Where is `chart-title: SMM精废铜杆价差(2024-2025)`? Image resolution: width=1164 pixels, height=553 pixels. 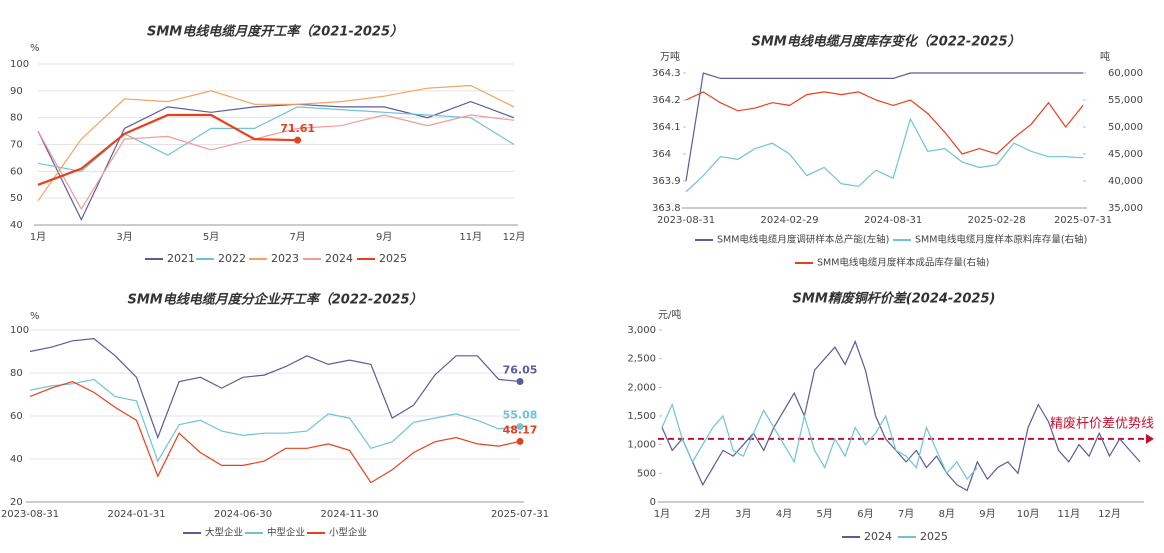 chart-title: SMM精废铜杆价差(2024-2025) is located at coordinates (894, 299).